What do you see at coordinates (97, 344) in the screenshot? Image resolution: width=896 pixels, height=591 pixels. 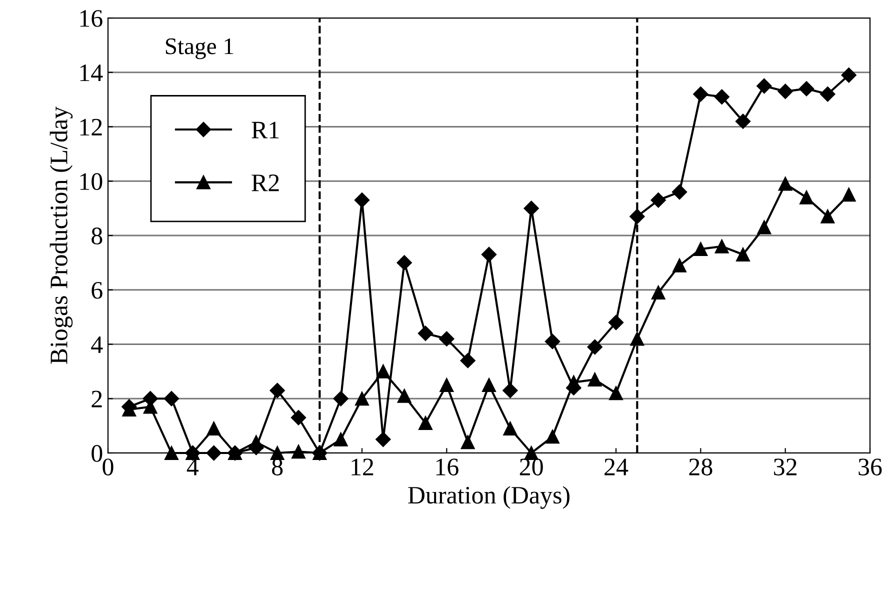 I see `y-tick-label: 4` at bounding box center [97, 344].